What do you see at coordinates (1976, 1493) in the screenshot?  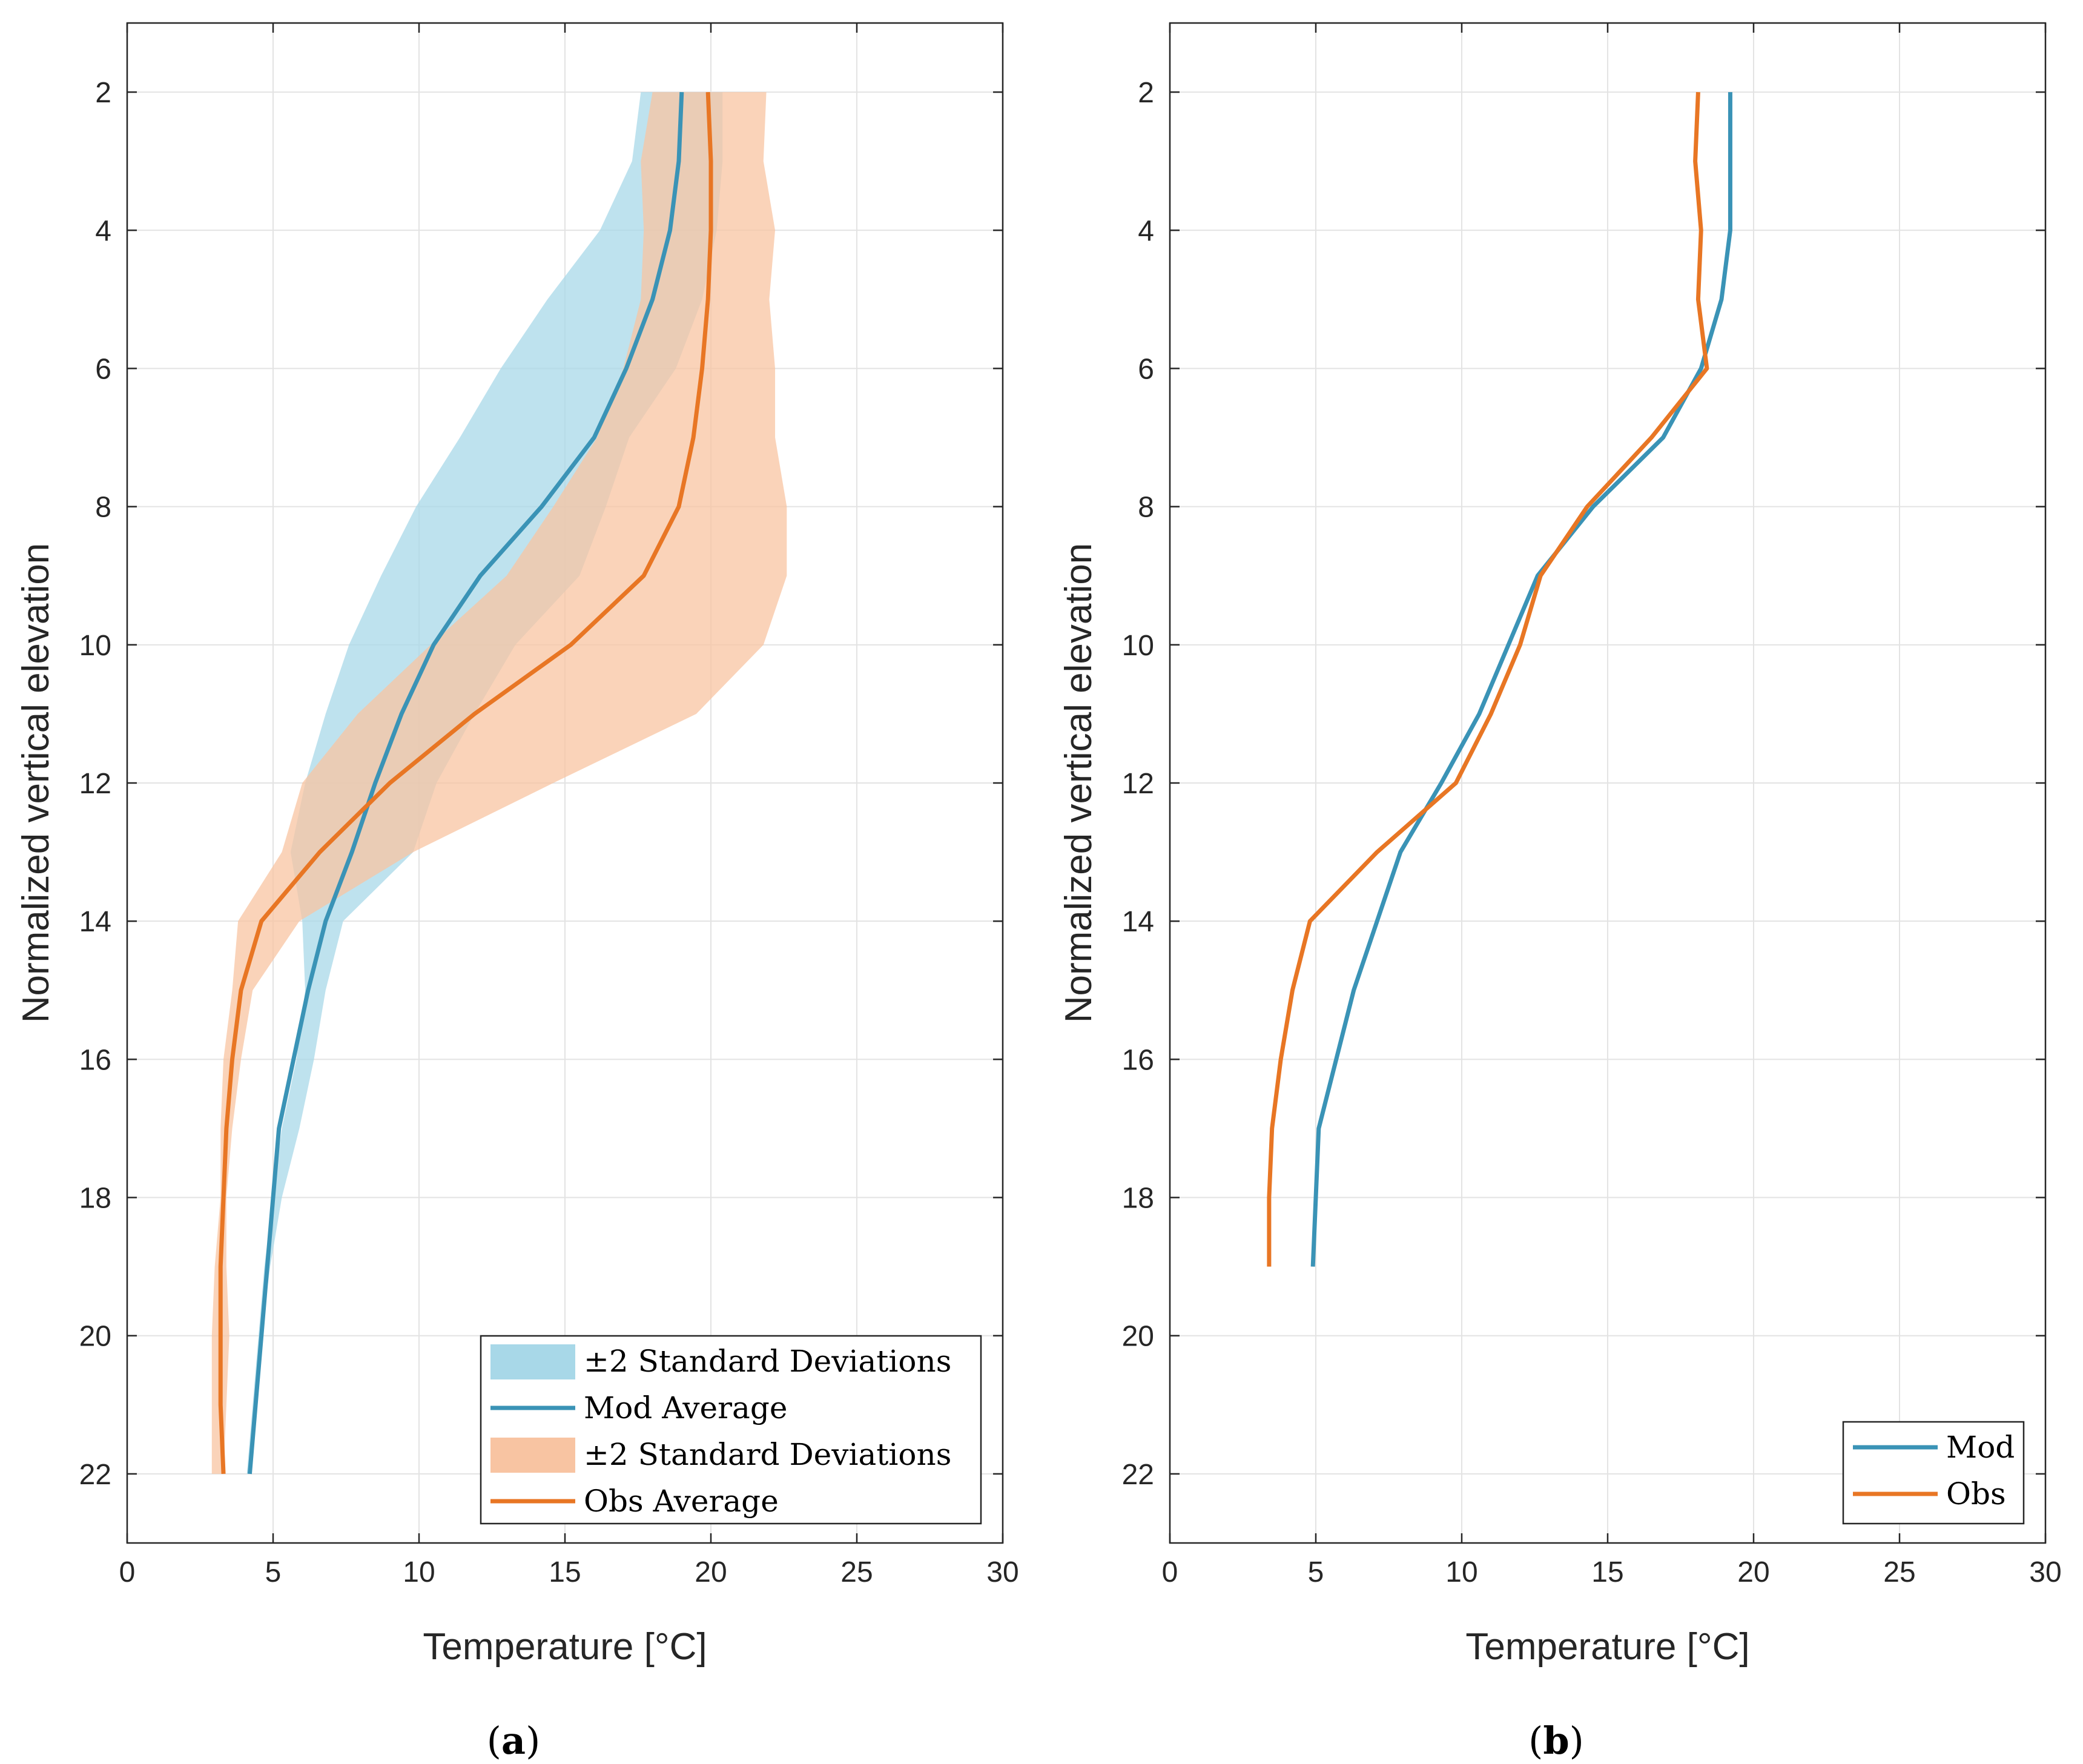 I see `legend-label: Obs` at bounding box center [1976, 1493].